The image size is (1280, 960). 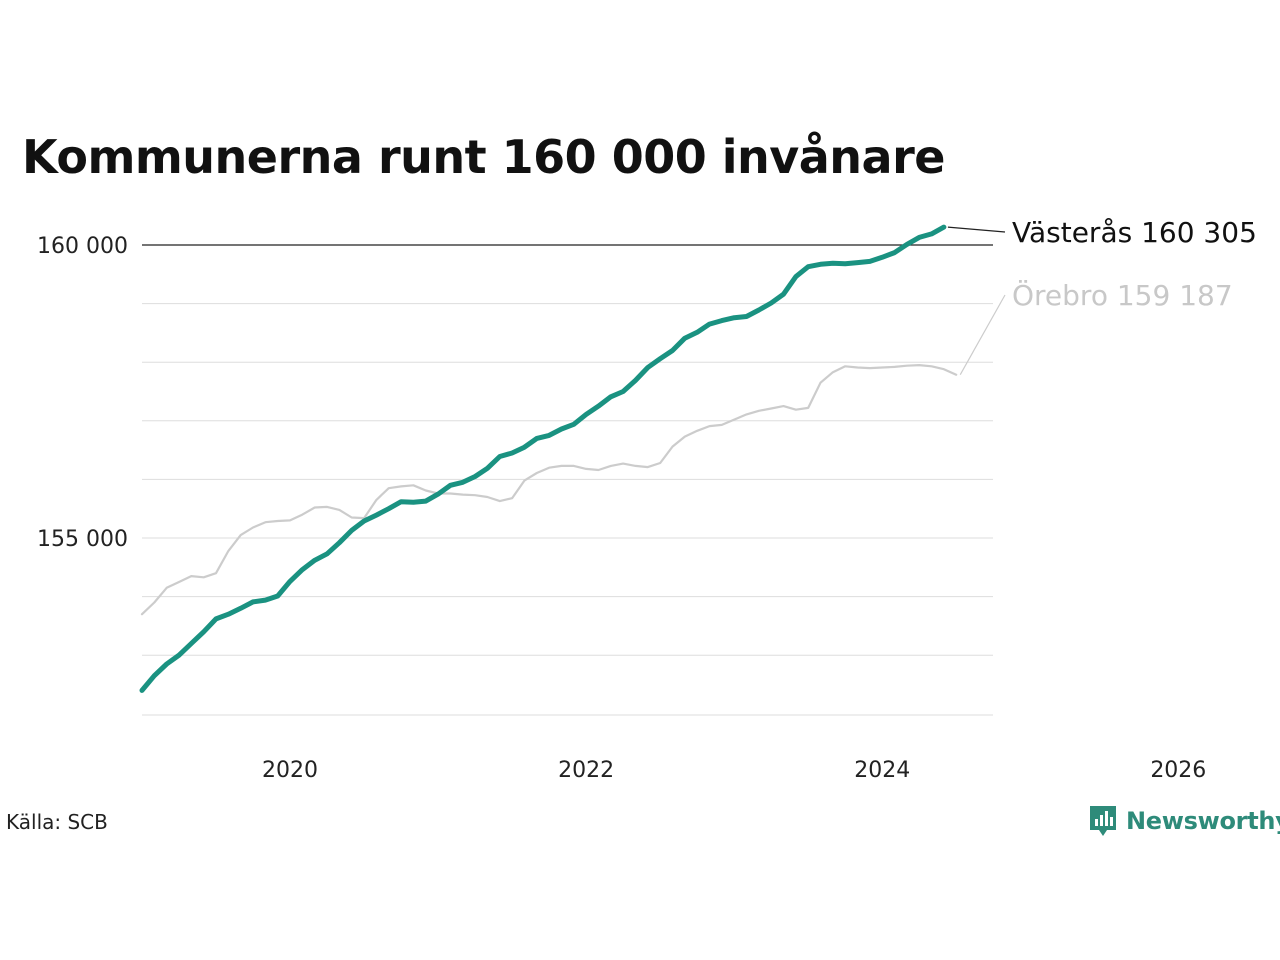 What do you see at coordinates (882, 770) in the screenshot?
I see `x-tick-label: 2024` at bounding box center [882, 770].